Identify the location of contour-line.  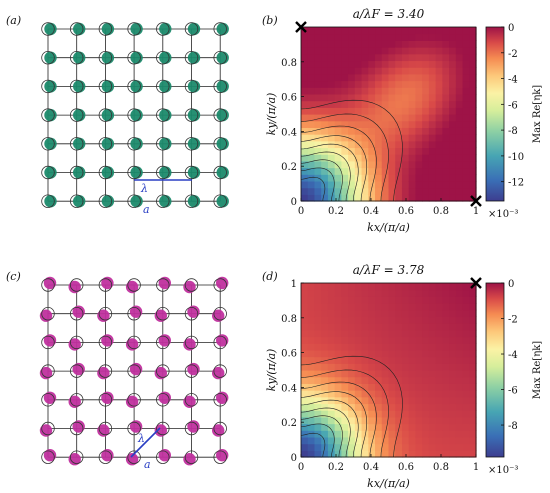
(321, 180).